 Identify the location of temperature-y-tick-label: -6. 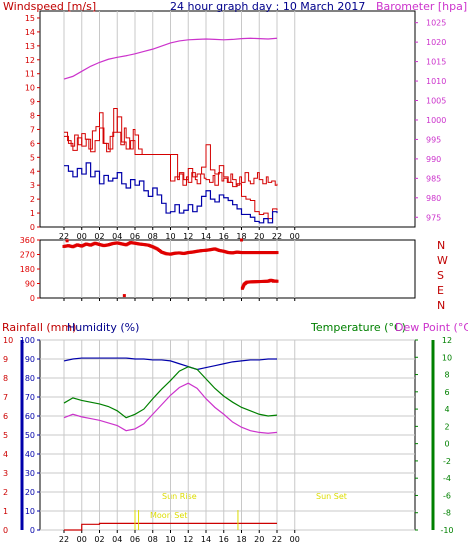
(447, 495).